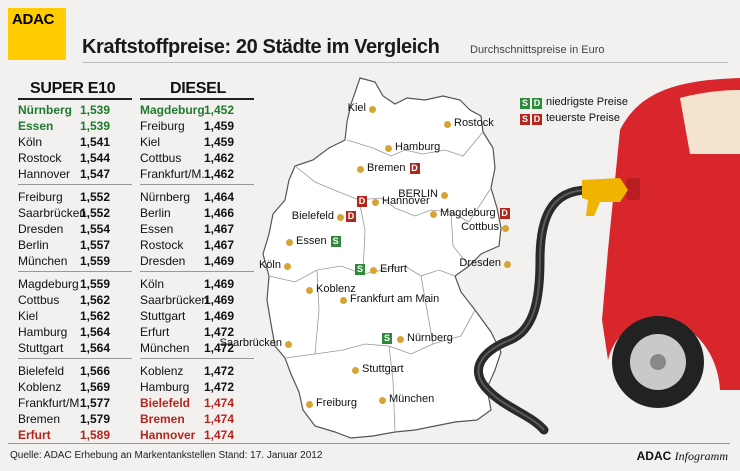 This screenshot has width=740, height=471. What do you see at coordinates (197, 348) in the screenshot?
I see `price-row: München 1,472` at bounding box center [197, 348].